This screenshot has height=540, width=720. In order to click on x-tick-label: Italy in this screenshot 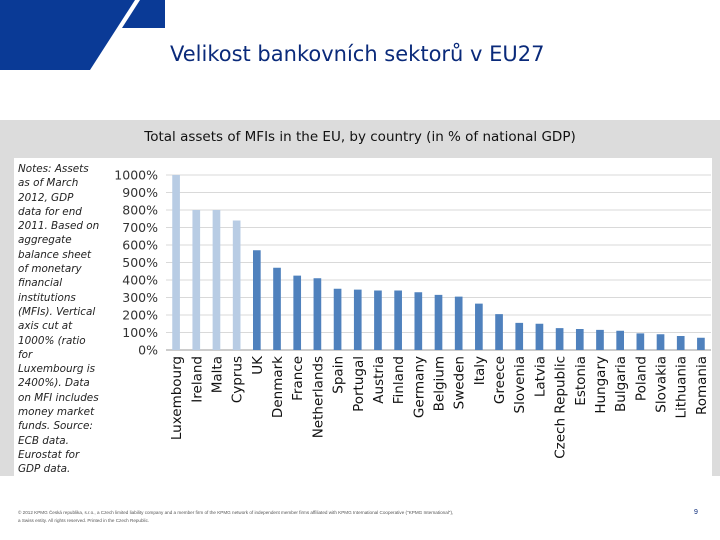, I will do `click(480, 370)`.